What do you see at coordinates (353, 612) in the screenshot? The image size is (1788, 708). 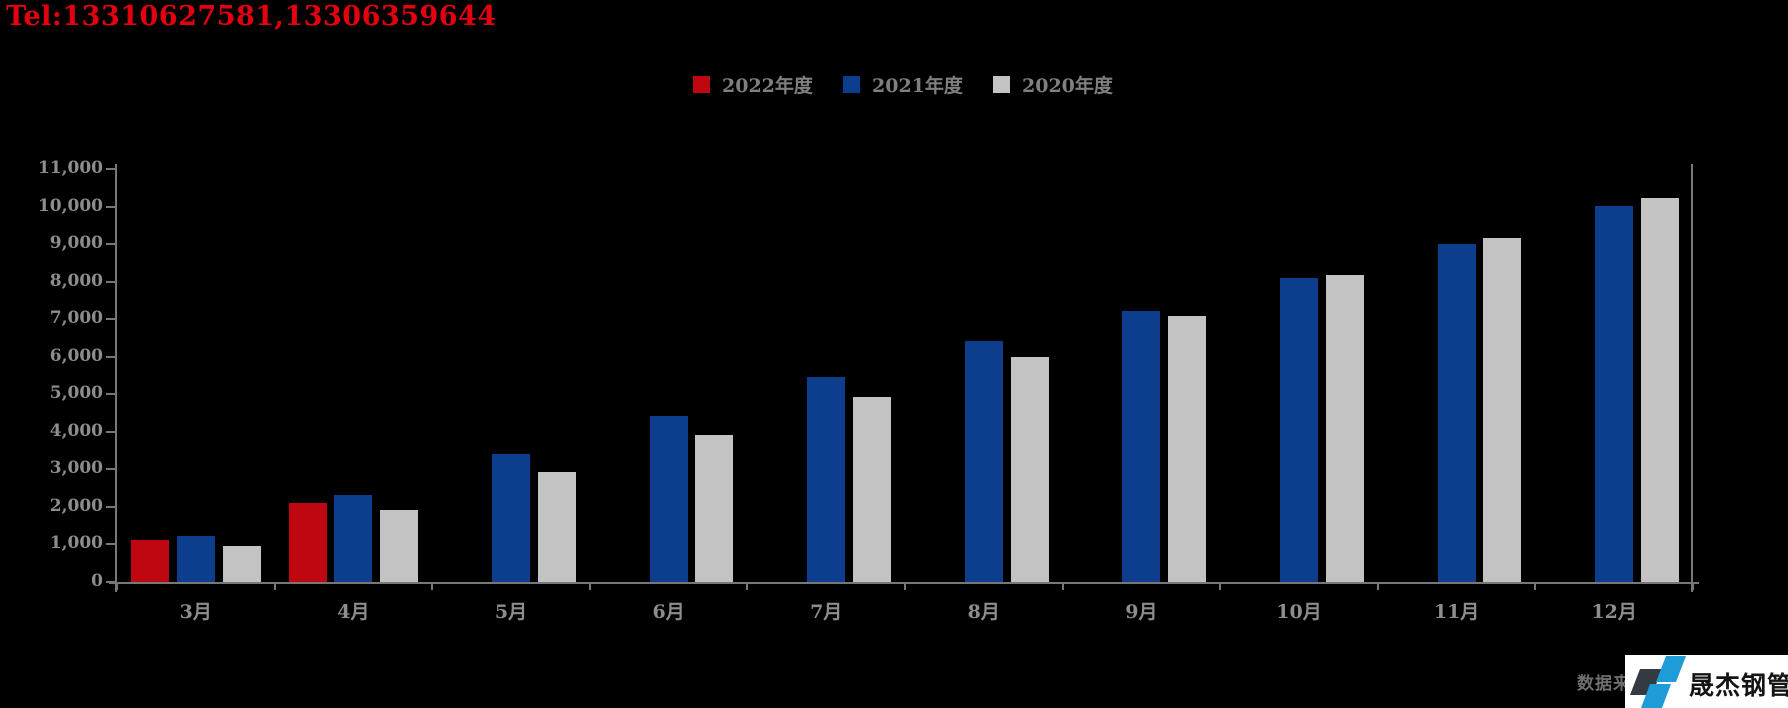 I see `x-axis-category-label: 4月` at bounding box center [353, 612].